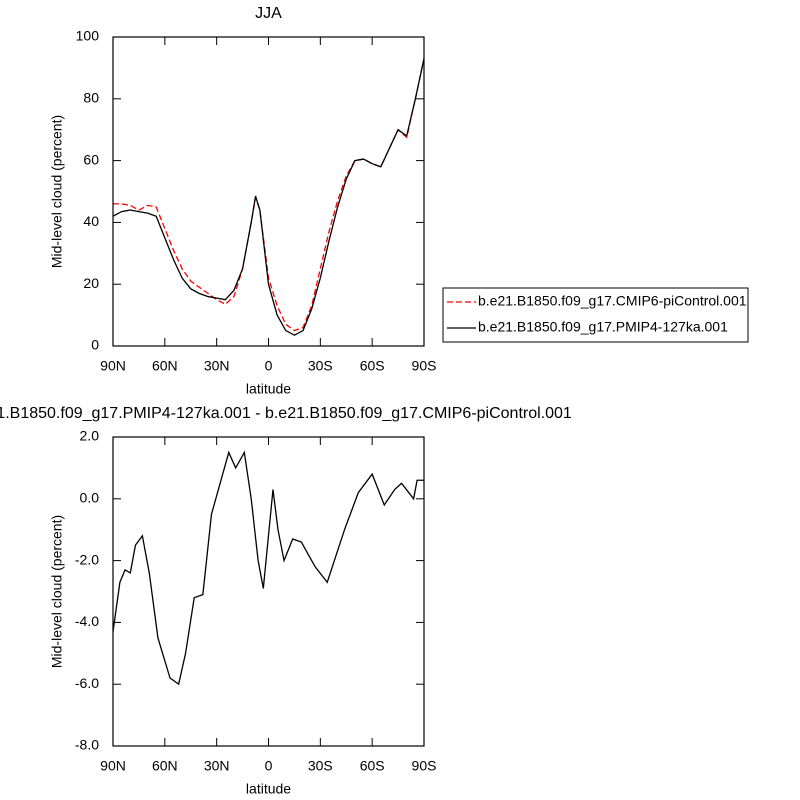  Describe the element at coordinates (90, 436) in the screenshot. I see `y-tick-label: 2.0` at that location.